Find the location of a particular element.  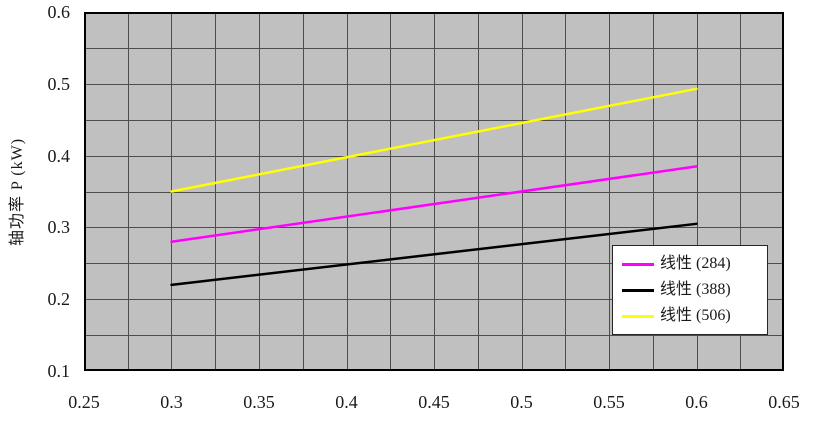

x-tick-label: 0.25 is located at coordinates (84, 402).